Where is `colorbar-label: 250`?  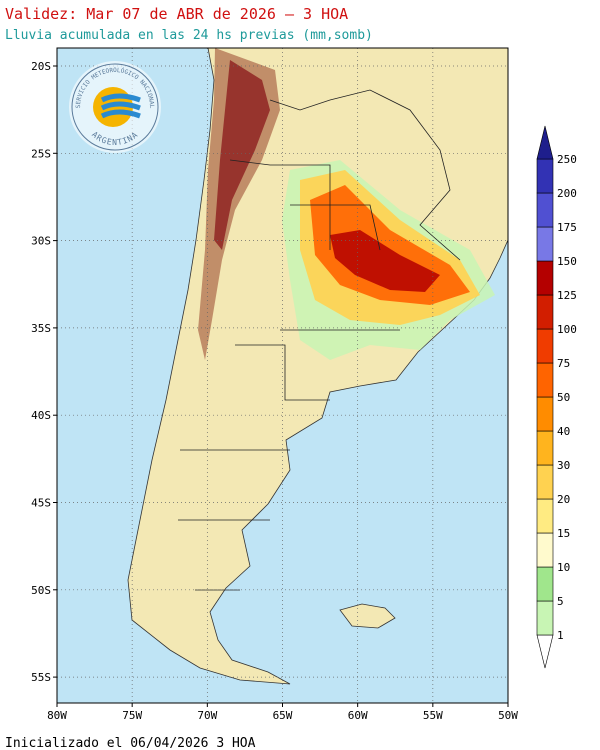 colorbar-label: 250 is located at coordinates (567, 159).